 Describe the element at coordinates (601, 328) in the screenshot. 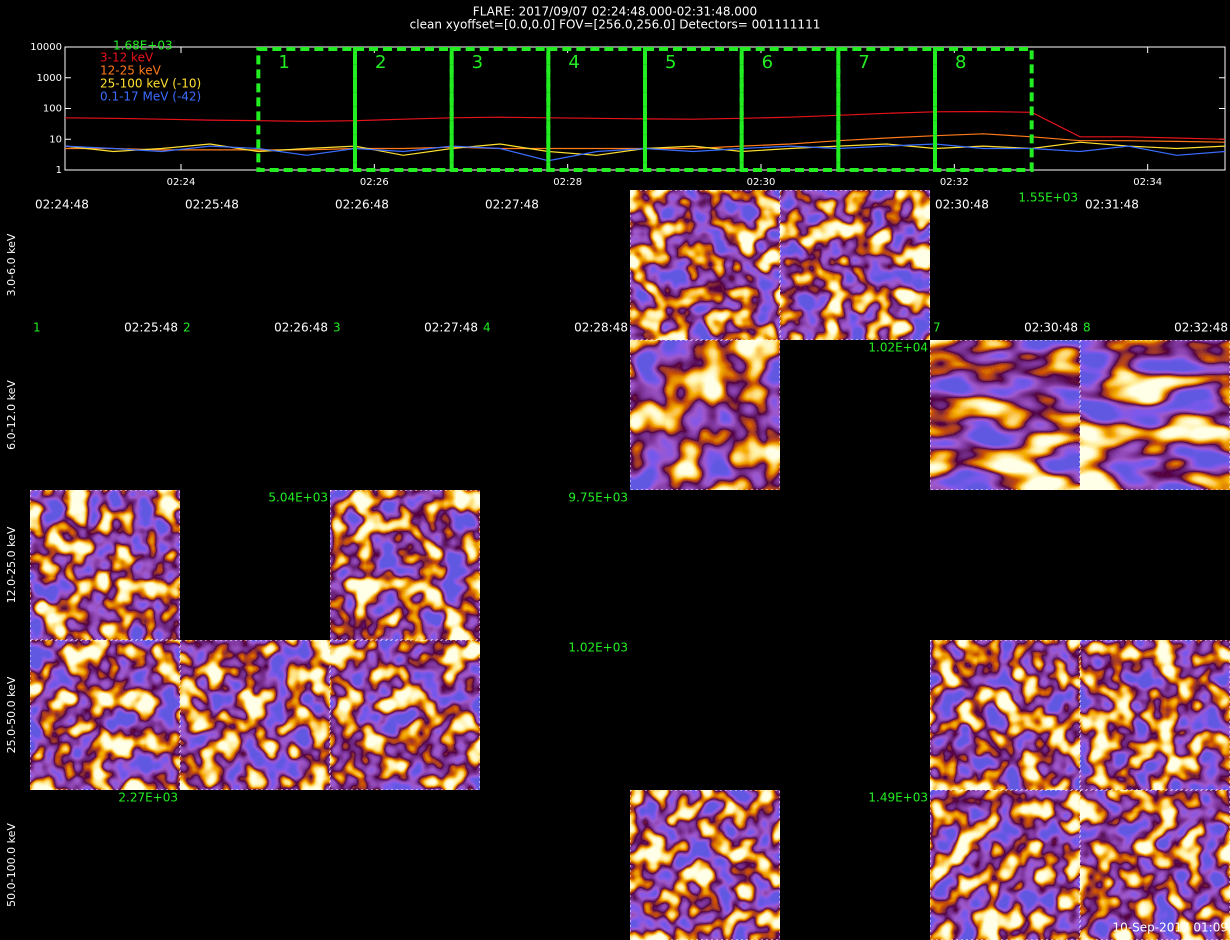

I see `end-time: 02:28:48` at that location.